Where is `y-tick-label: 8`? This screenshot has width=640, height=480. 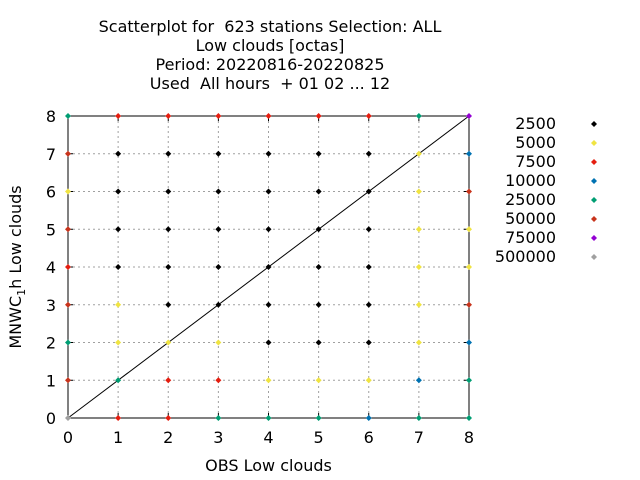 y-tick-label: 8 is located at coordinates (51, 116).